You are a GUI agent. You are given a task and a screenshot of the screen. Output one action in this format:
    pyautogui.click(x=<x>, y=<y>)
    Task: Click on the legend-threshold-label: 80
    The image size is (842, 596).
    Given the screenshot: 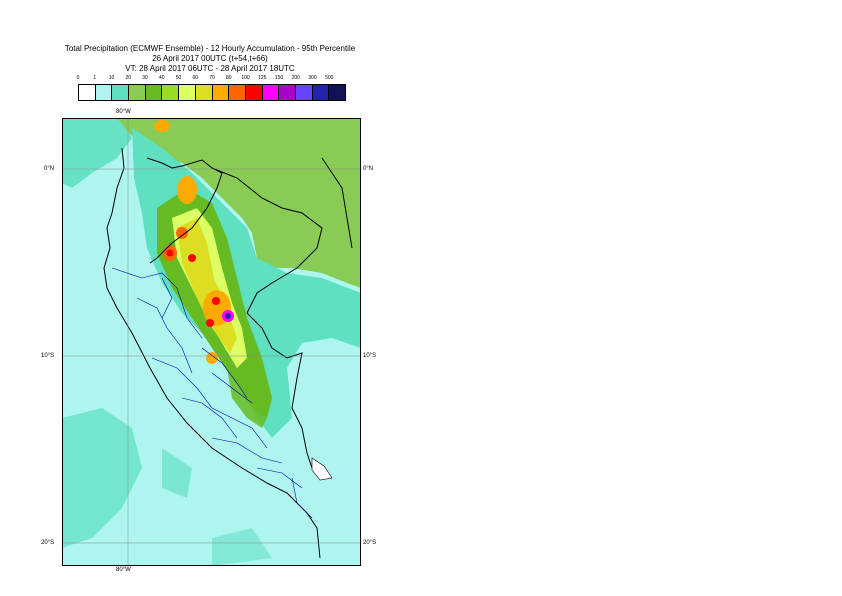 What is the action you would take?
    pyautogui.click(x=228, y=78)
    